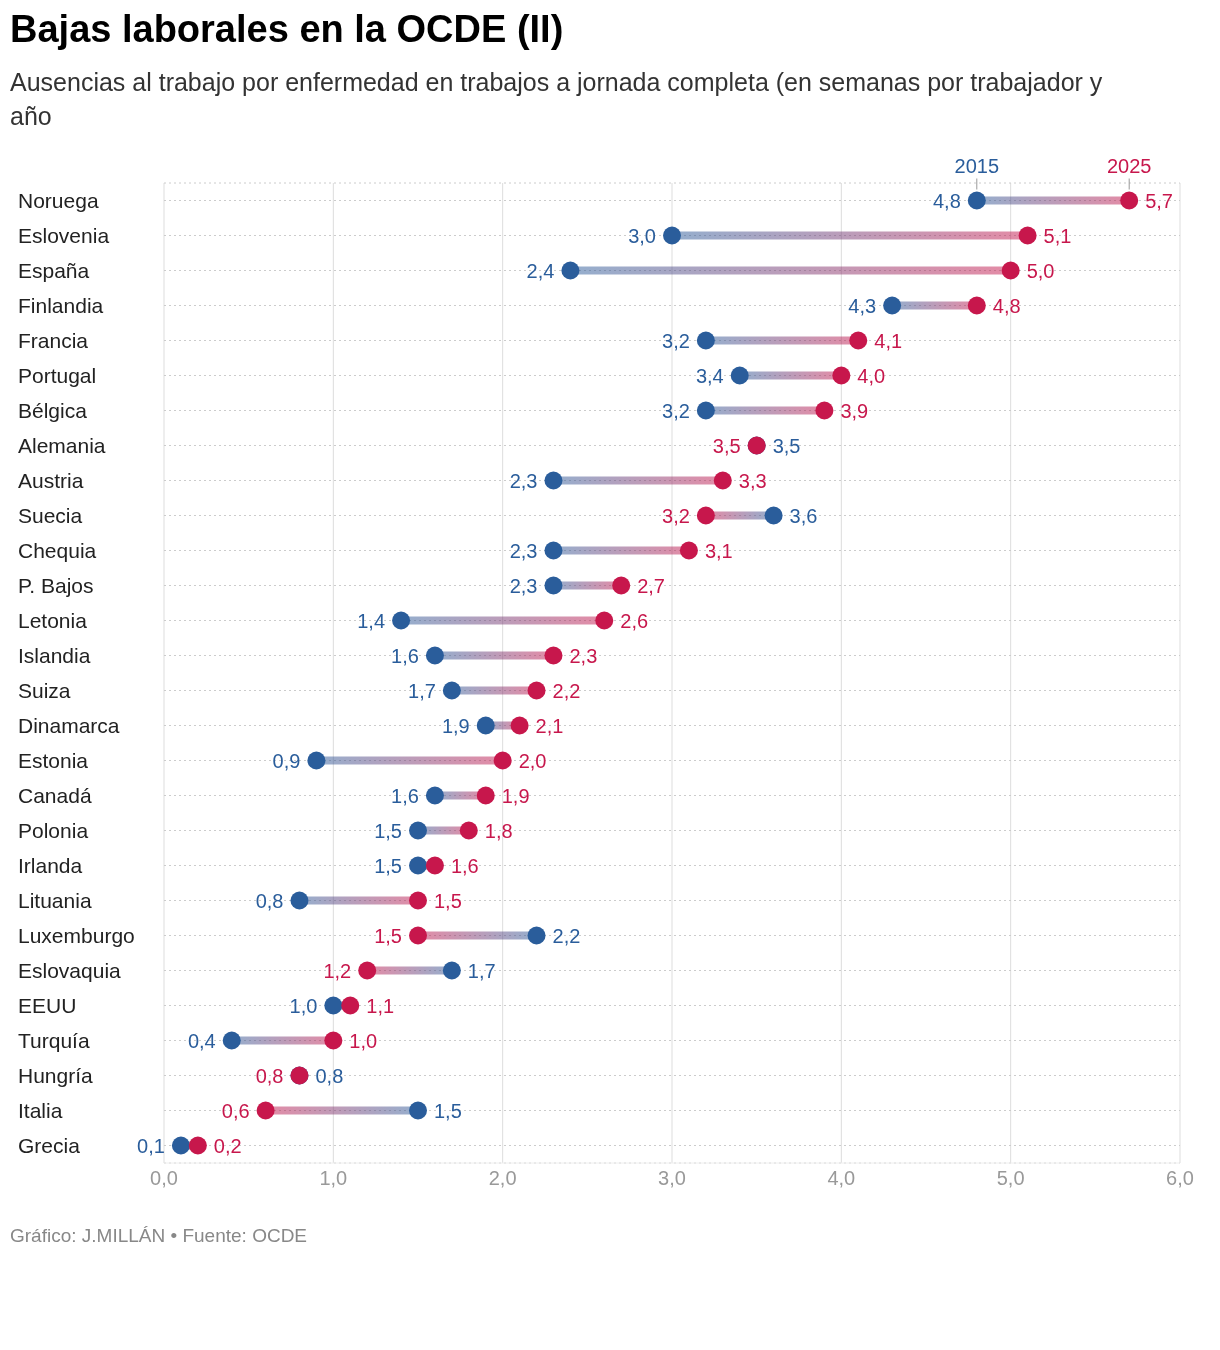  Describe the element at coordinates (57, 550) in the screenshot. I see `y-tick-label: Chequia` at that location.